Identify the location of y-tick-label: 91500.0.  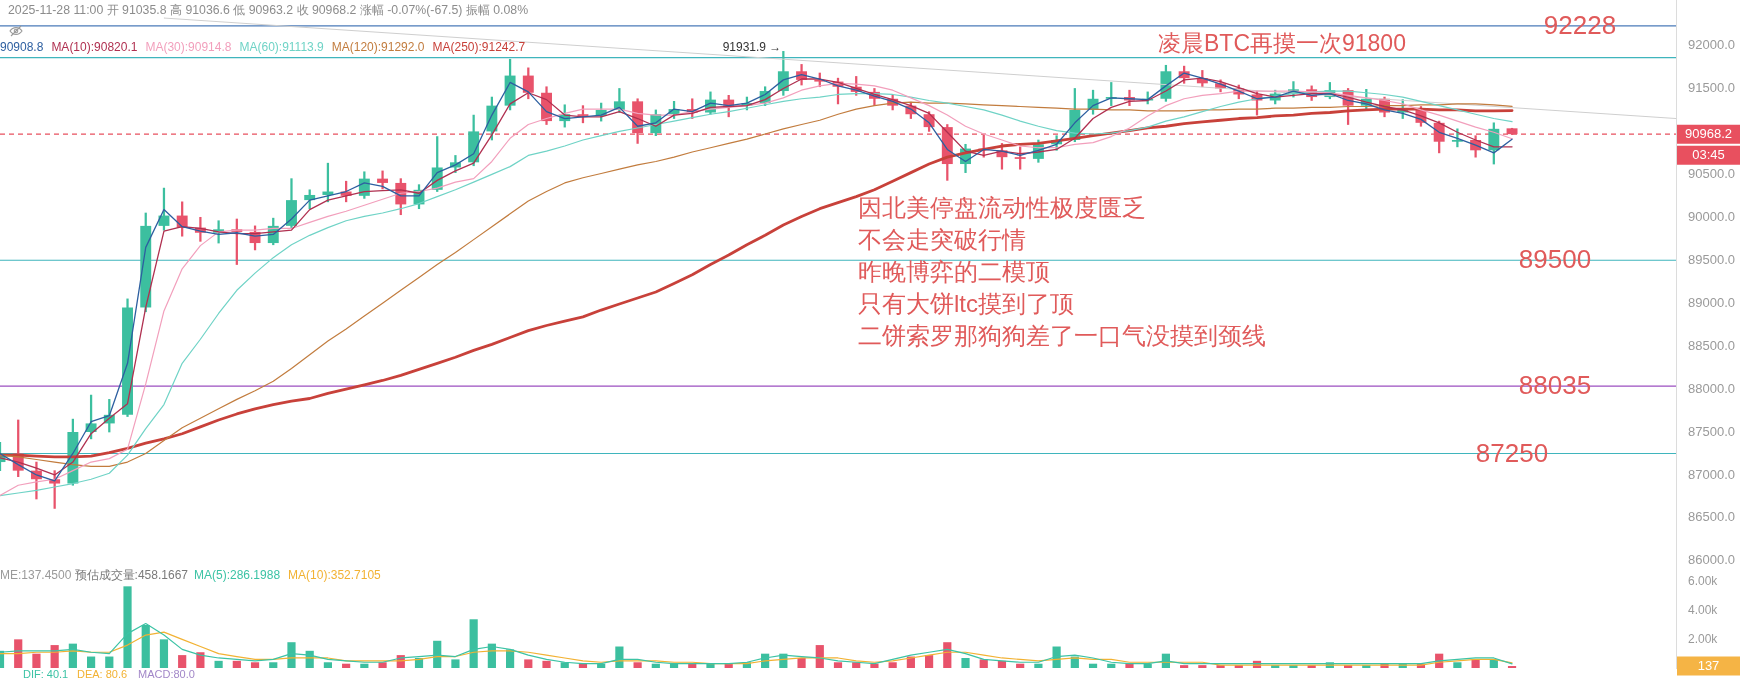
(1711, 88).